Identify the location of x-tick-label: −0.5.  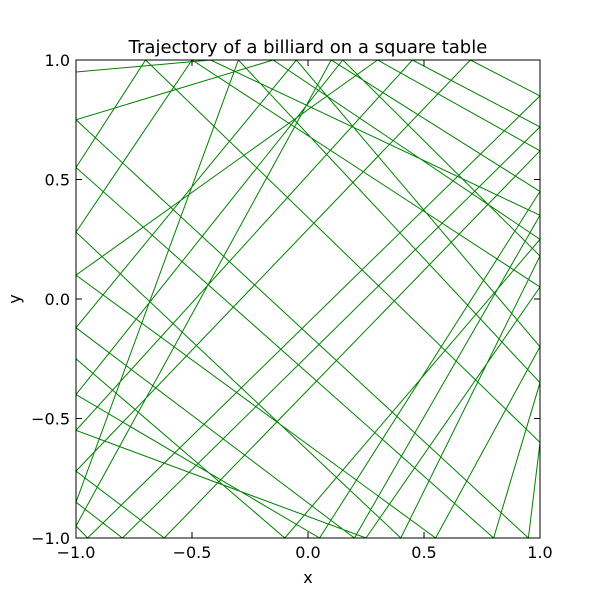
(192, 552).